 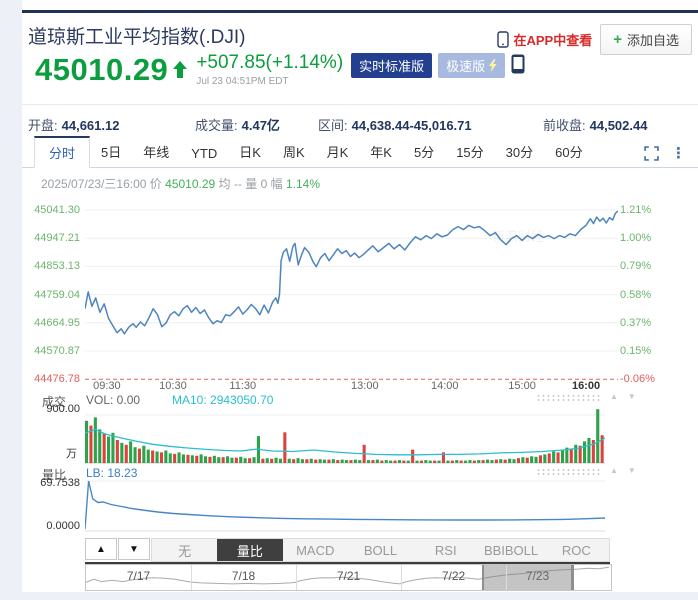 I want to click on navigator-sparkline, so click(x=347, y=575).